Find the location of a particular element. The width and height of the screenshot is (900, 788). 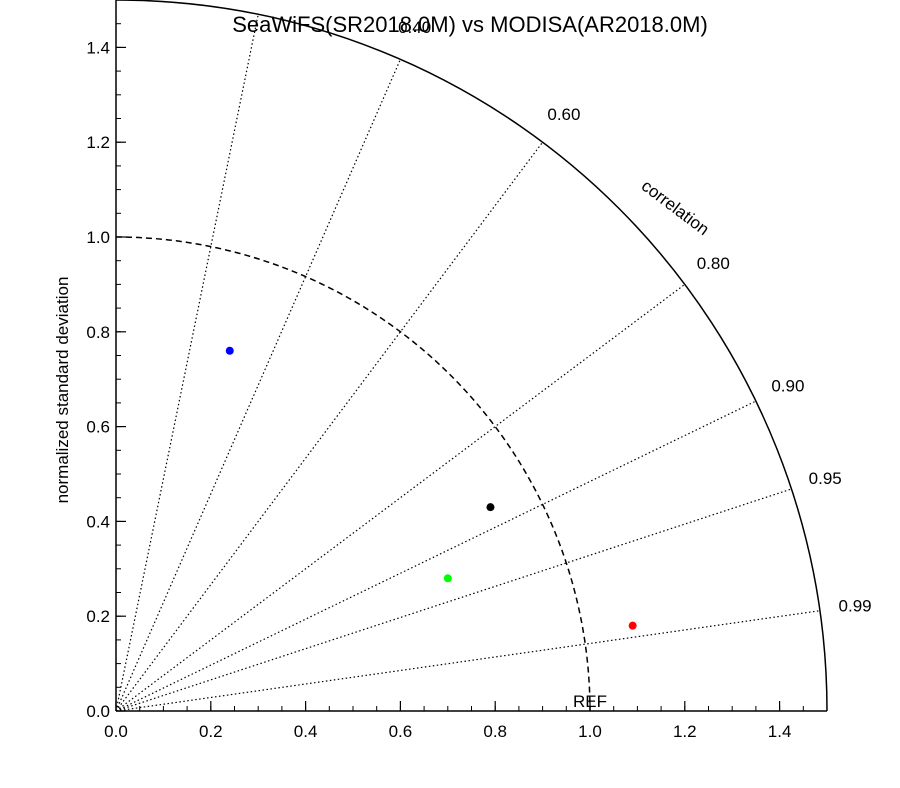

correlation-arc-label: correlation is located at coordinates (675, 207).